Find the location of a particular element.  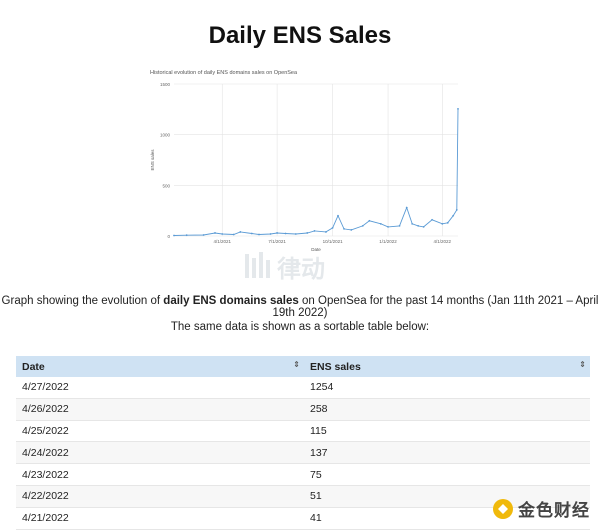

table-row: 4/25/2022 115 is located at coordinates (303, 431).